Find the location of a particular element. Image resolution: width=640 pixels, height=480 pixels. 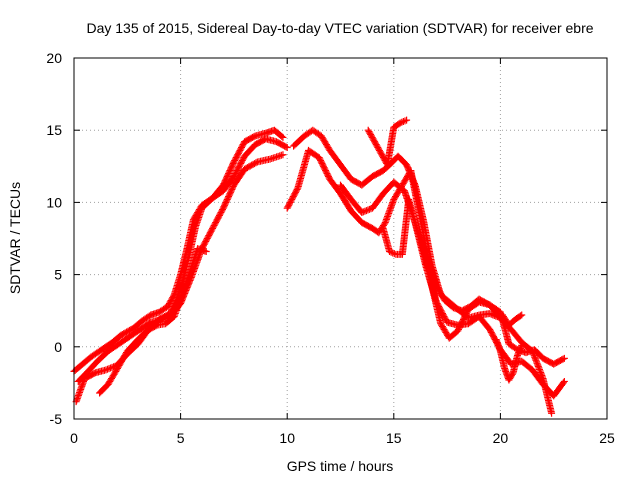

x-tick-label: 15 is located at coordinates (394, 438).